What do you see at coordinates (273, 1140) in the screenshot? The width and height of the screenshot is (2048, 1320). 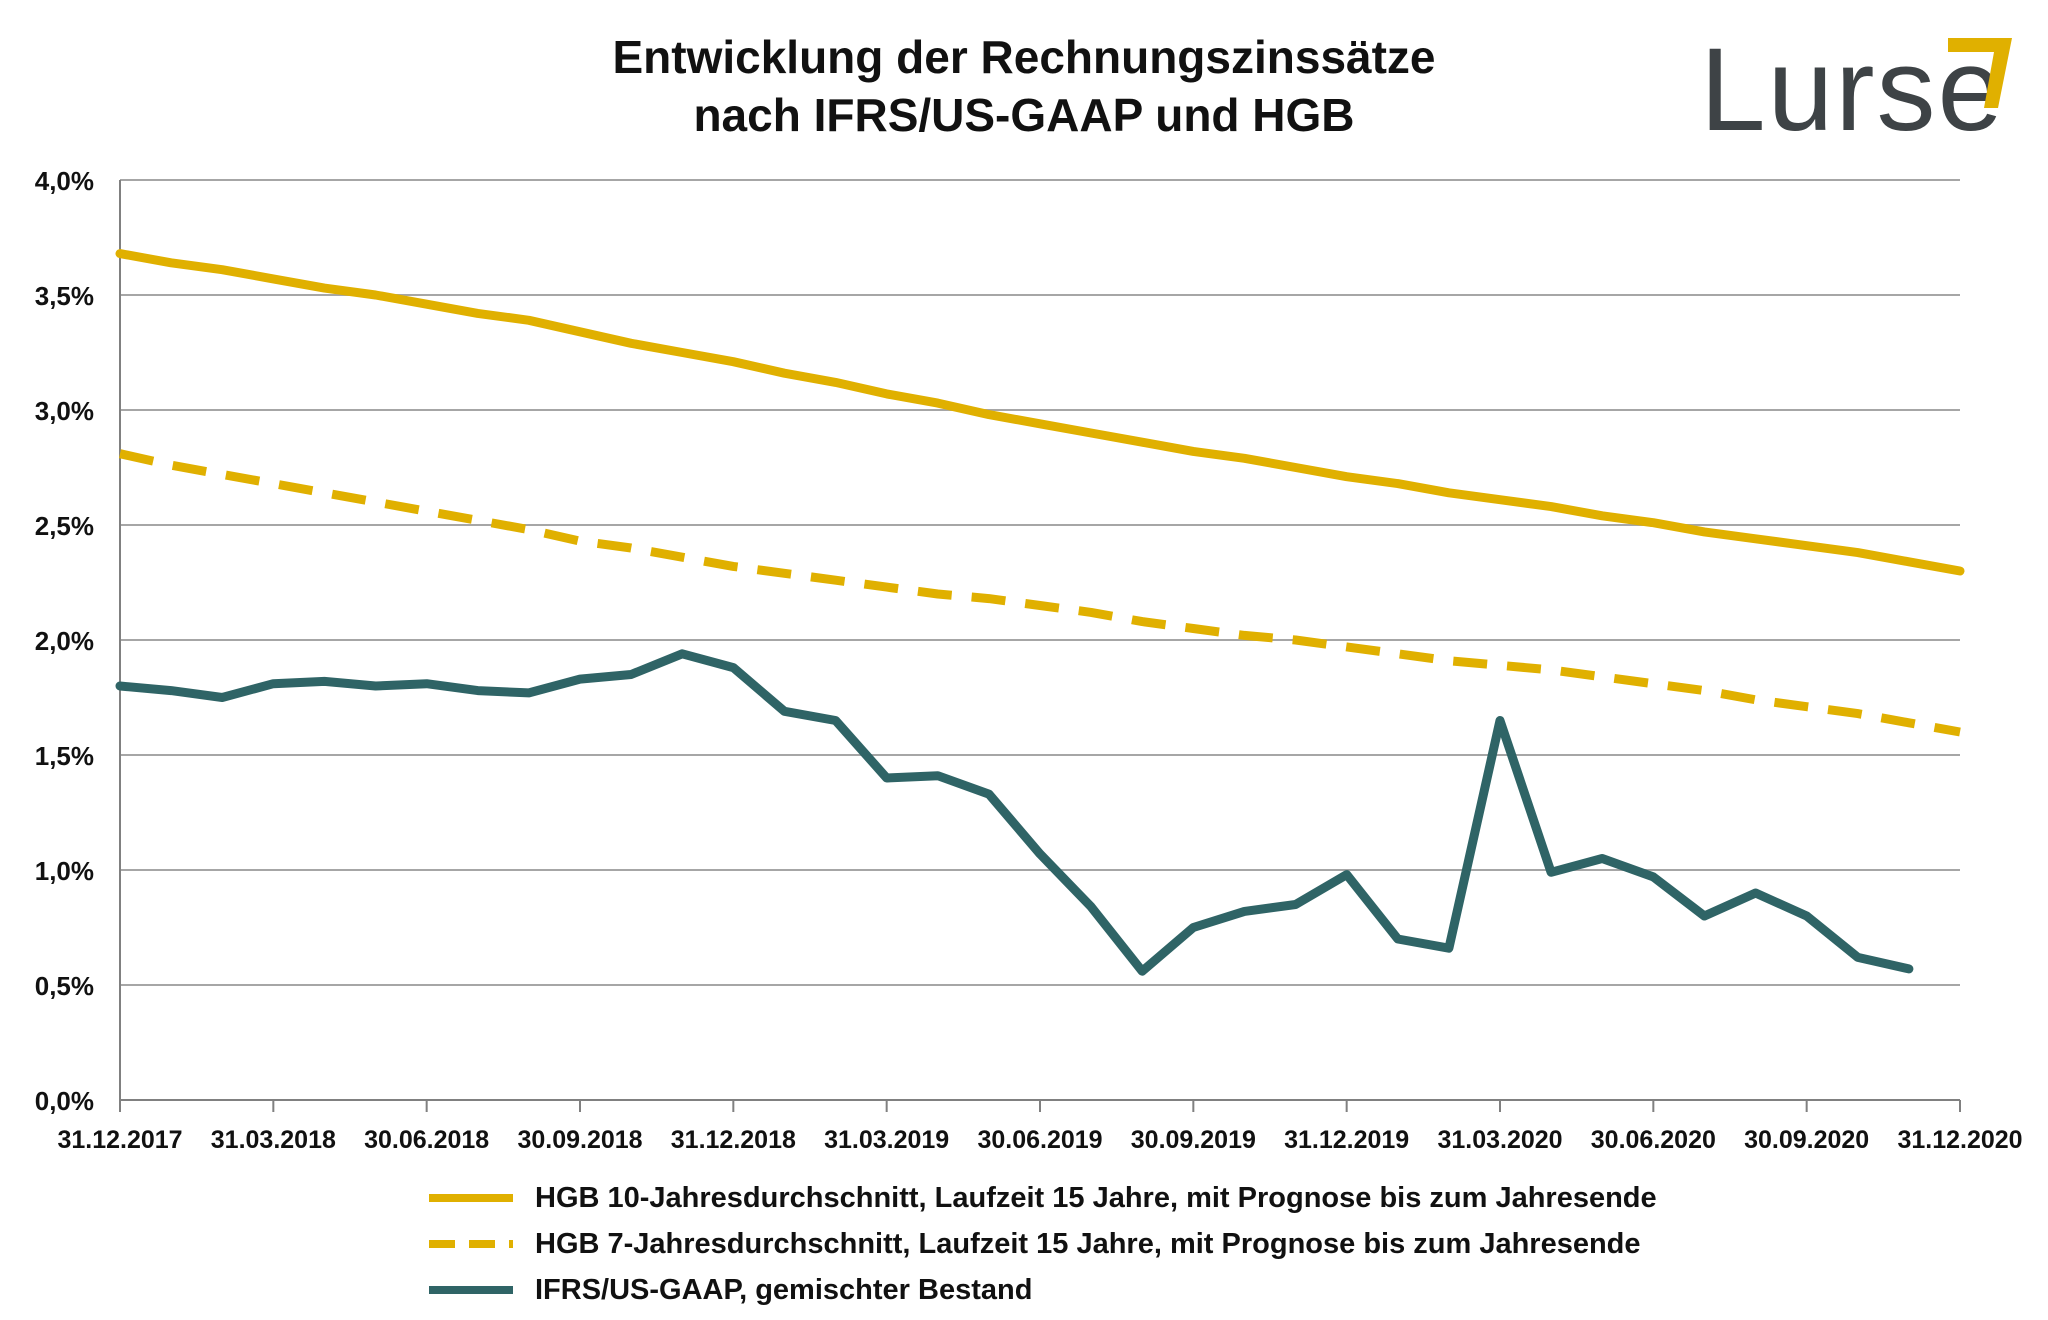 I see `x-tick-label: 31.03.2018` at bounding box center [273, 1140].